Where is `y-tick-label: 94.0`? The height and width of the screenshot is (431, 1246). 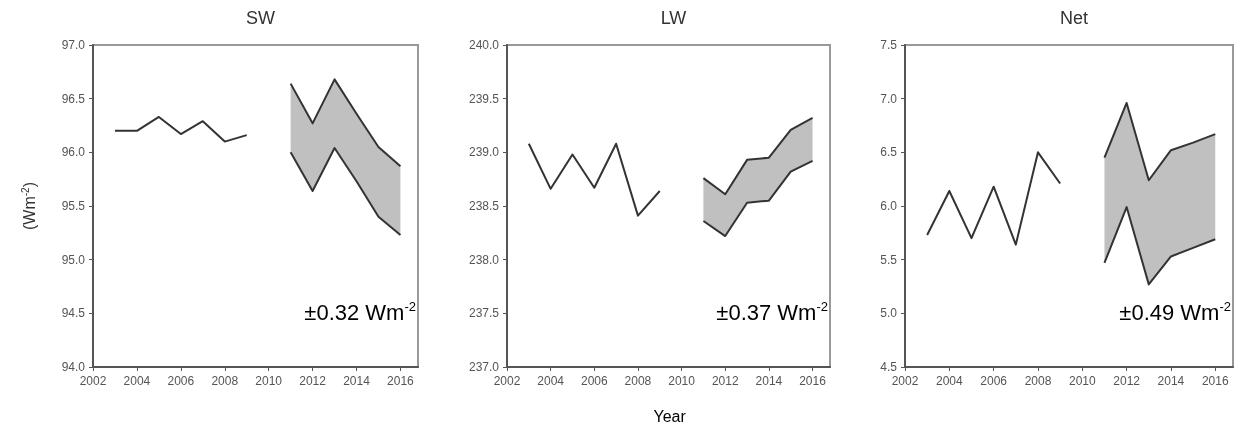 y-tick-label: 94.0 is located at coordinates (73, 367).